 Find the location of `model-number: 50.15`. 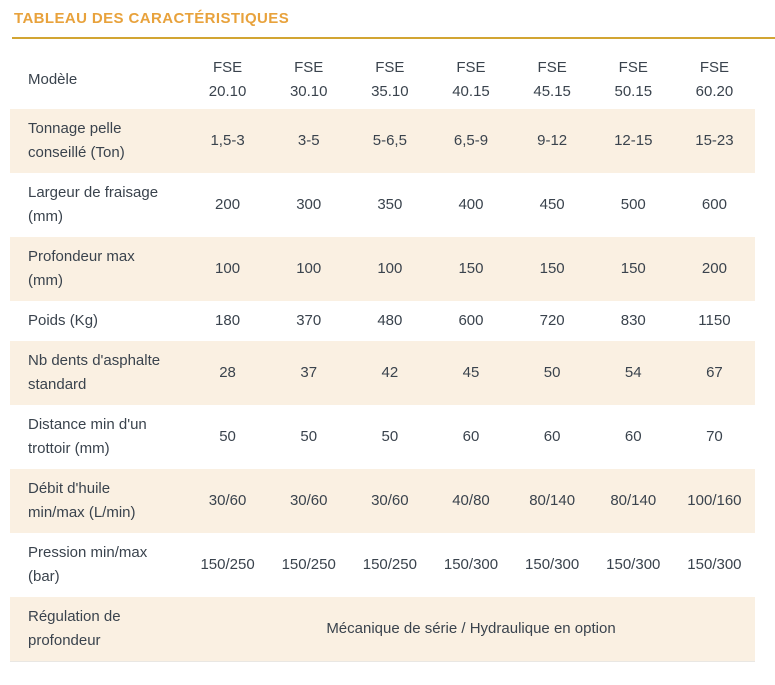

model-number: 50.15 is located at coordinates (633, 91).